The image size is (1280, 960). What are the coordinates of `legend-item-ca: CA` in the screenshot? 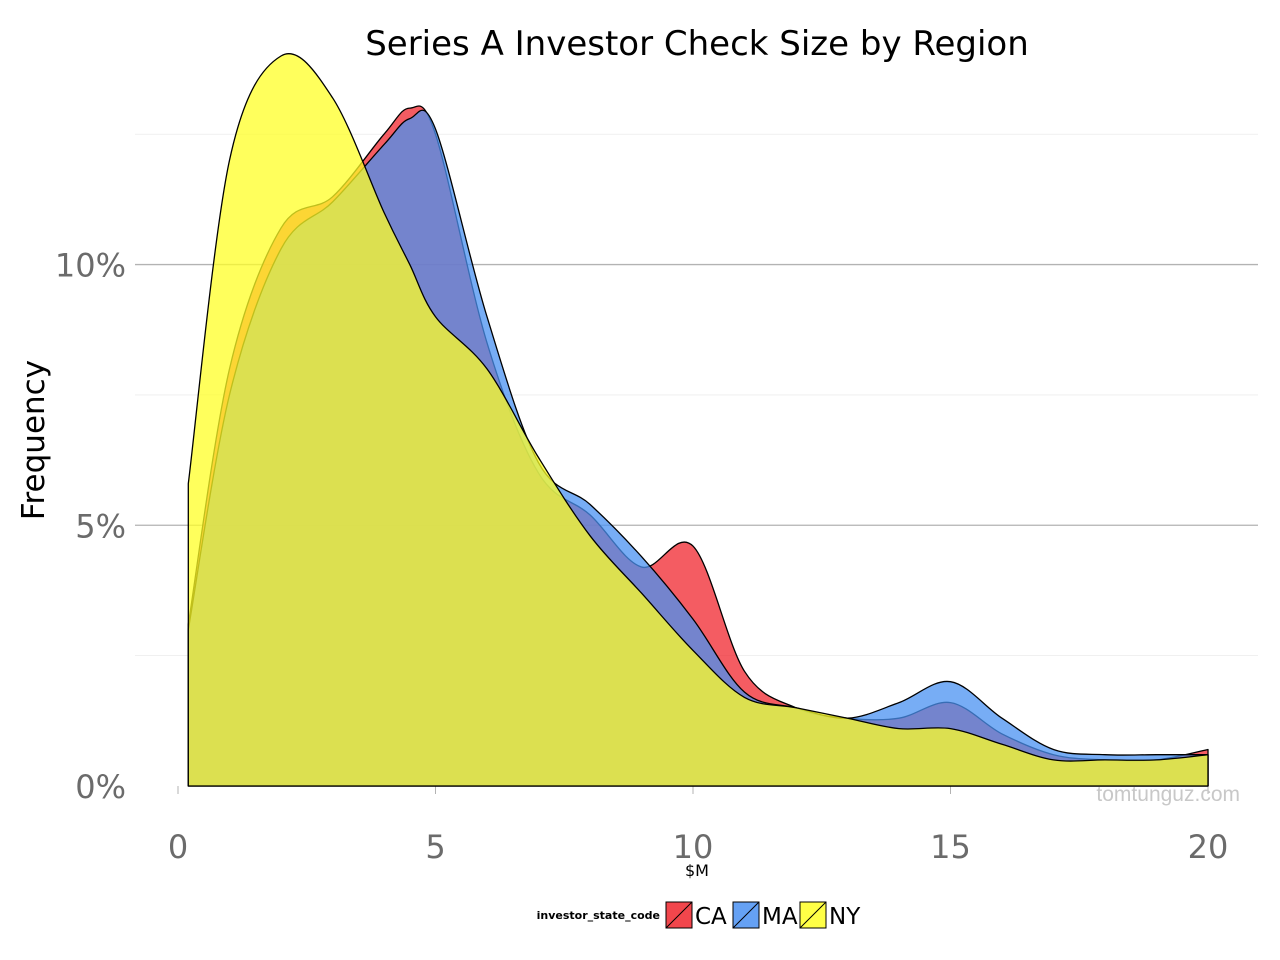 It's located at (696, 915).